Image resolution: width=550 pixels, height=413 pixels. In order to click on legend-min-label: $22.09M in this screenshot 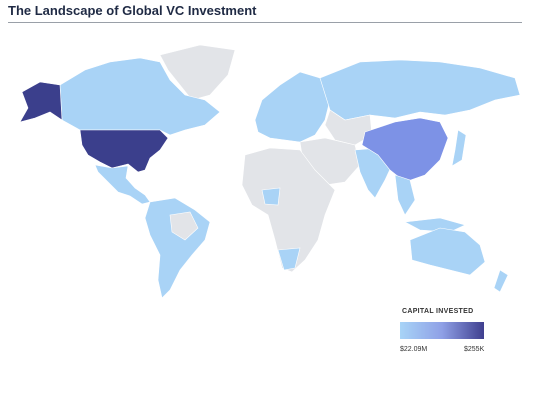, I will do `click(414, 349)`.